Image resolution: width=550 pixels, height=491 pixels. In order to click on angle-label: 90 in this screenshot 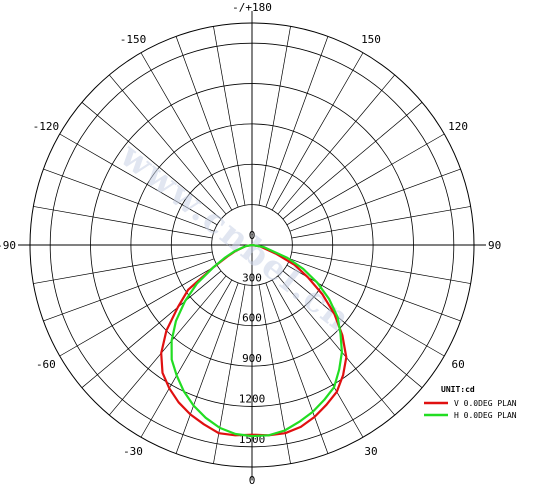, I will do `click(494, 245)`.